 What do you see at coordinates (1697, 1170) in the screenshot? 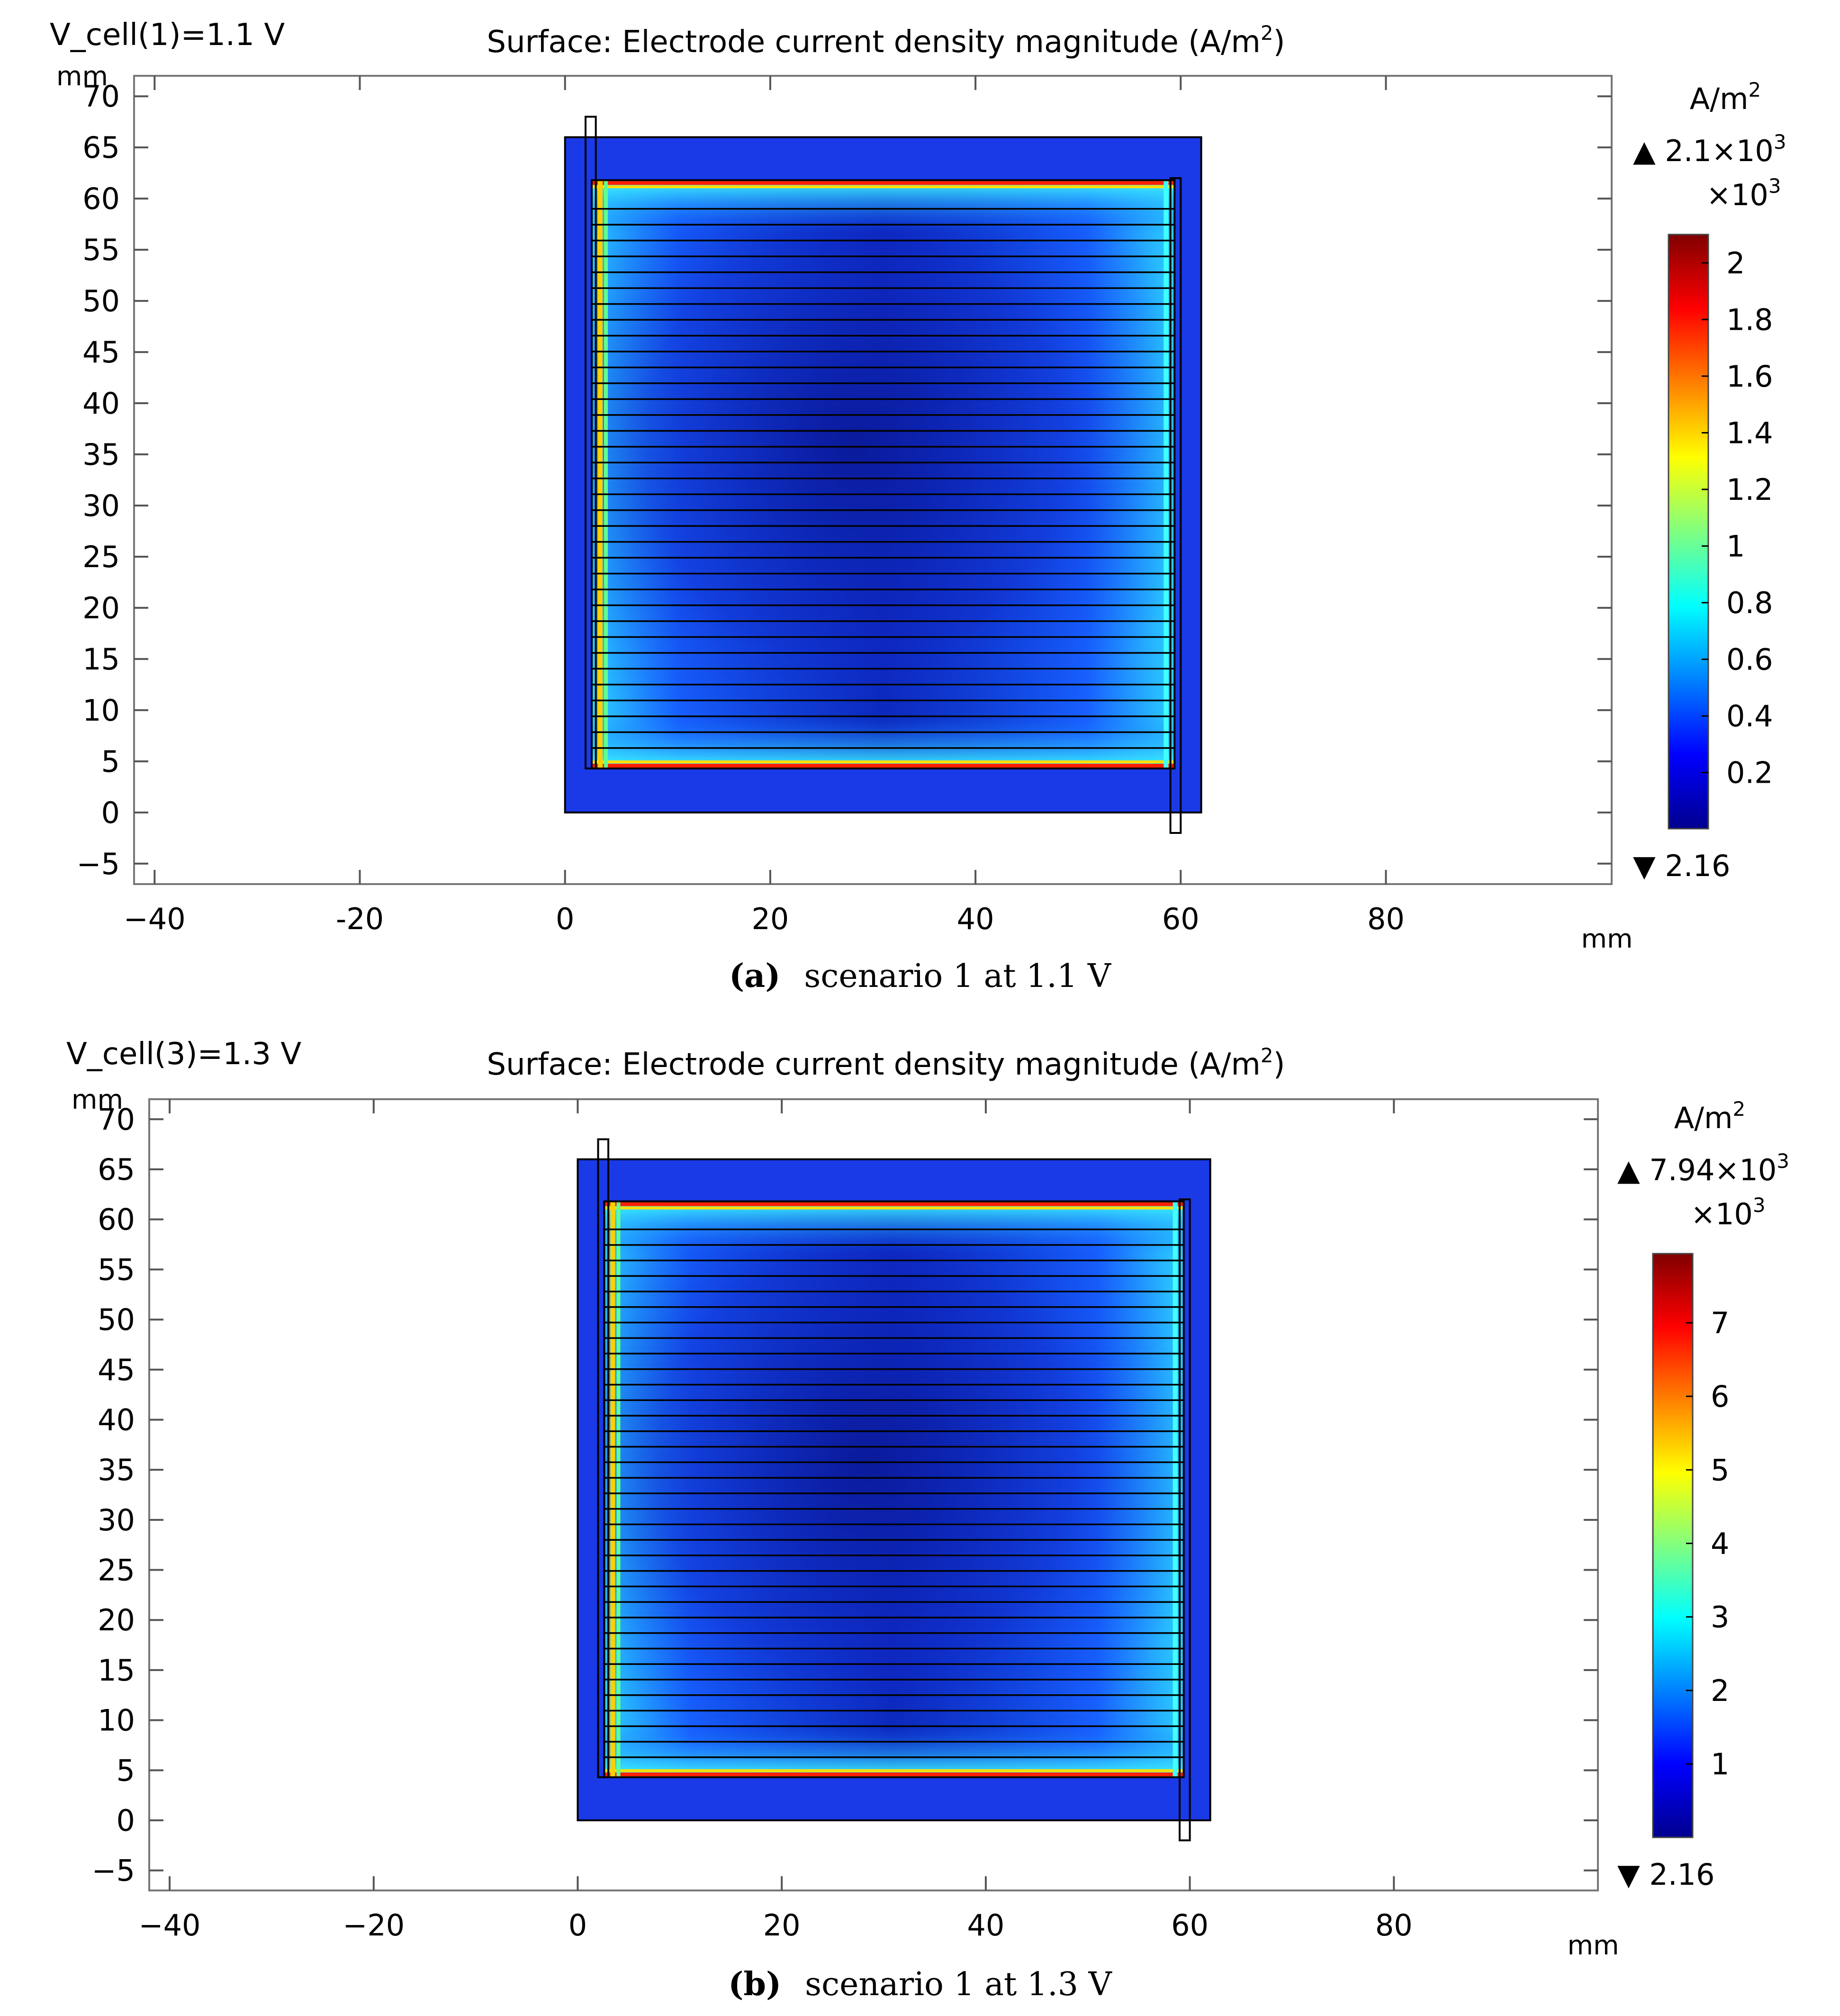
I see `colorbar-max-b-main: ▲ 7.94×10` at bounding box center [1697, 1170].